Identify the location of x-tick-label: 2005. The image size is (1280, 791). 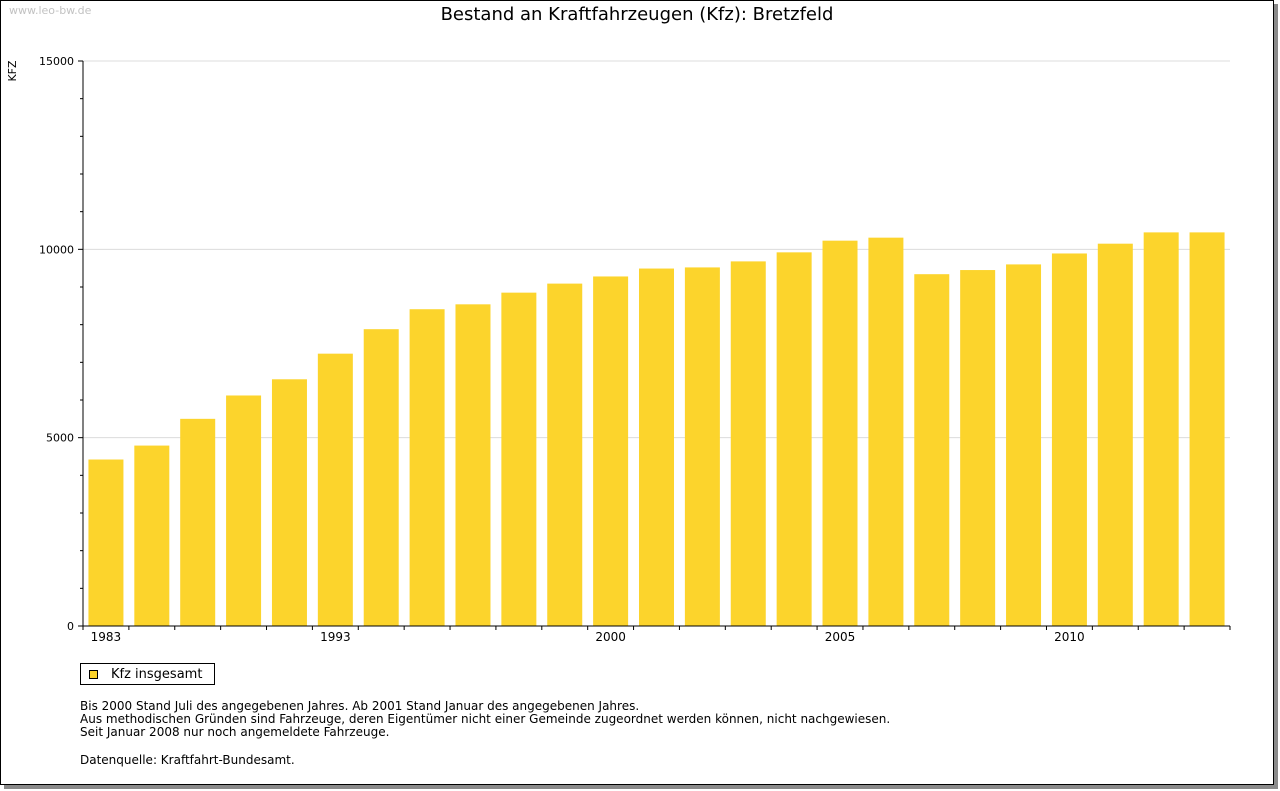
(840, 637).